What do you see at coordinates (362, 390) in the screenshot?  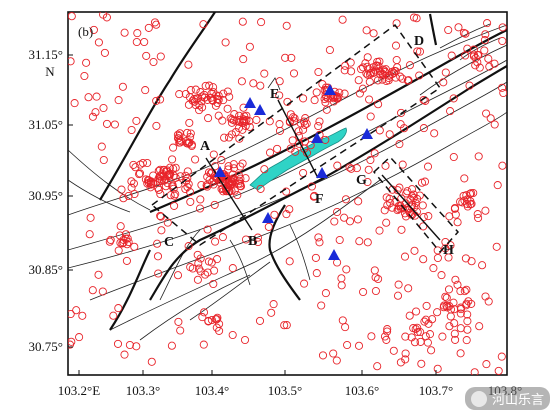 I see `x-tick-103-6: 103.6°` at bounding box center [362, 390].